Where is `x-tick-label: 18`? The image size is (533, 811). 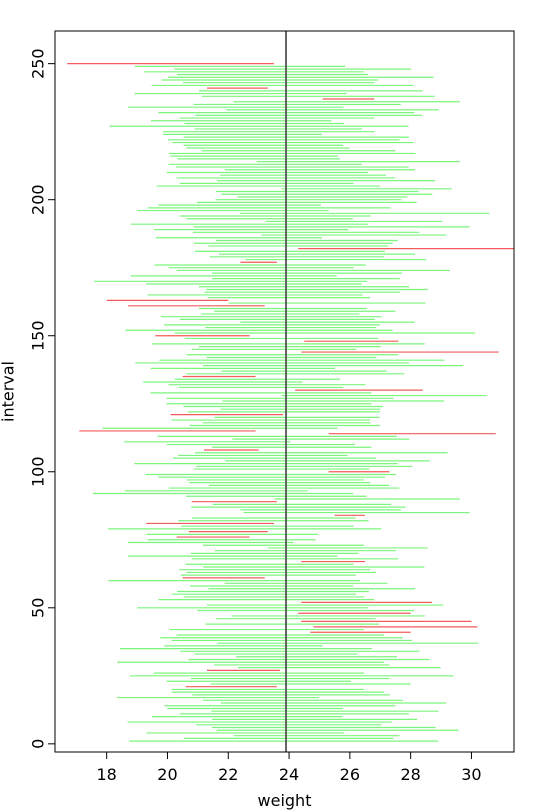 x-tick-label: 18 is located at coordinates (106, 774).